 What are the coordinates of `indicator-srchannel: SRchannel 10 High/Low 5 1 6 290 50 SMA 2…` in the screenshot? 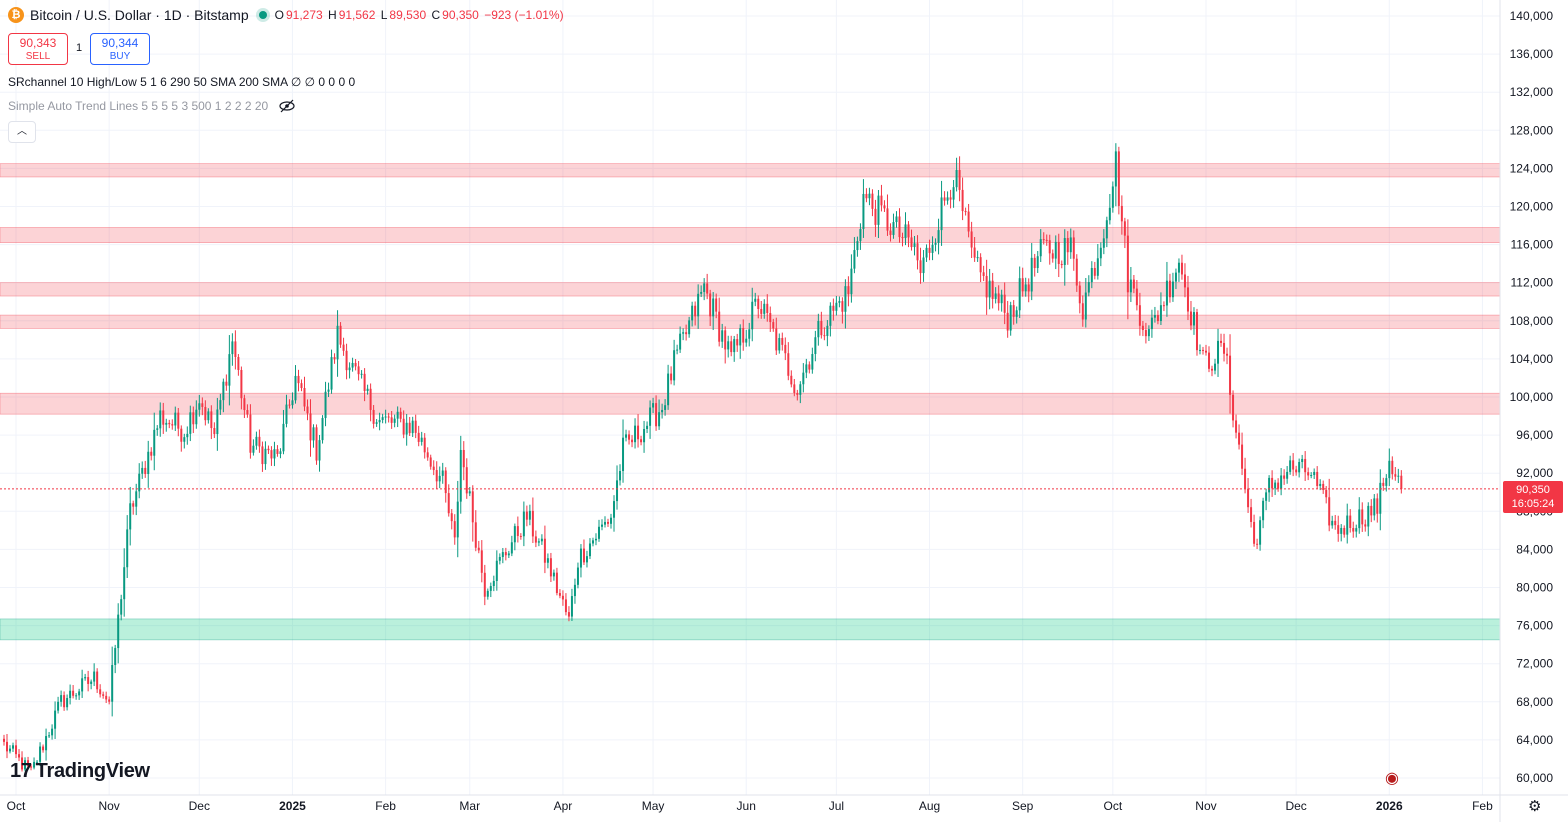 It's located at (181, 82).